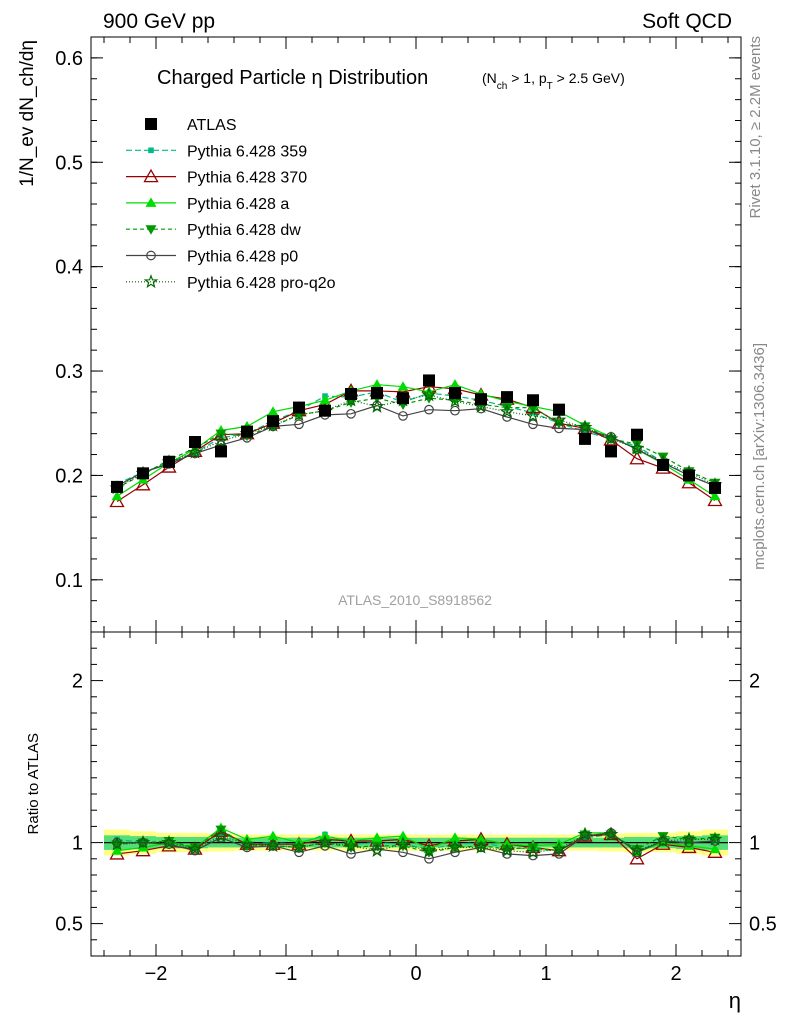 Image resolution: width=786 pixels, height=1024 pixels. Describe the element at coordinates (687, 21) in the screenshot. I see `category-label: Soft QCD` at that location.